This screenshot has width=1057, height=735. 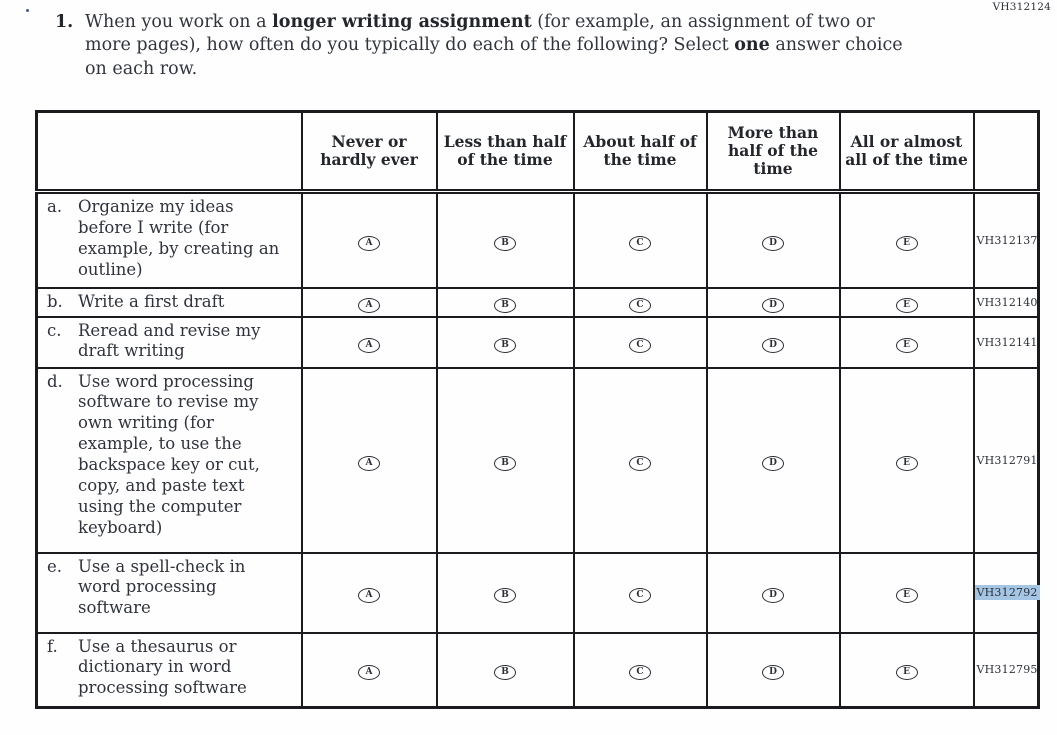 I want to click on row-letter: a., so click(x=55, y=206).